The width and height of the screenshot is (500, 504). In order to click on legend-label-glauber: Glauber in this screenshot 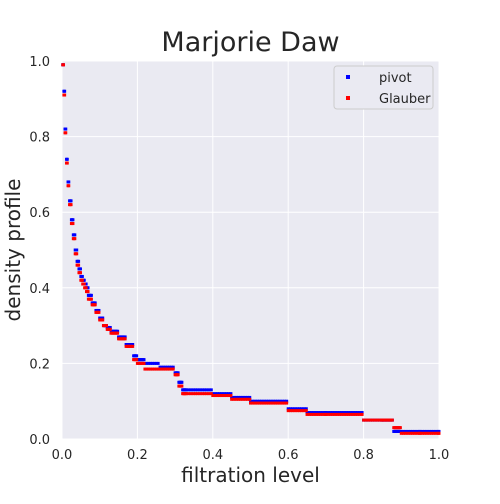, I will do `click(405, 99)`.